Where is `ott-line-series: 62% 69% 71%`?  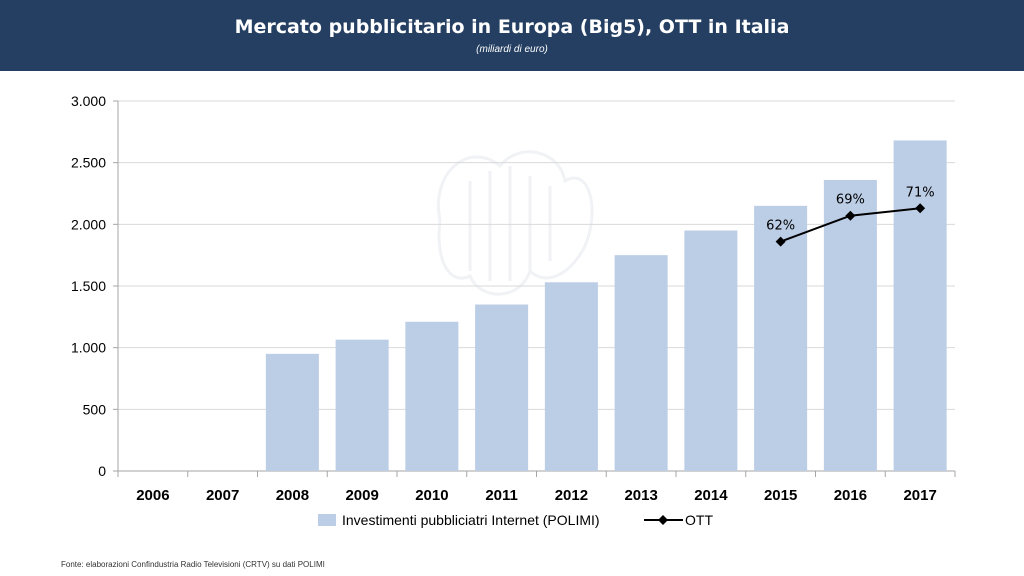
ott-line-series: 62% 69% 71% is located at coordinates (850, 216).